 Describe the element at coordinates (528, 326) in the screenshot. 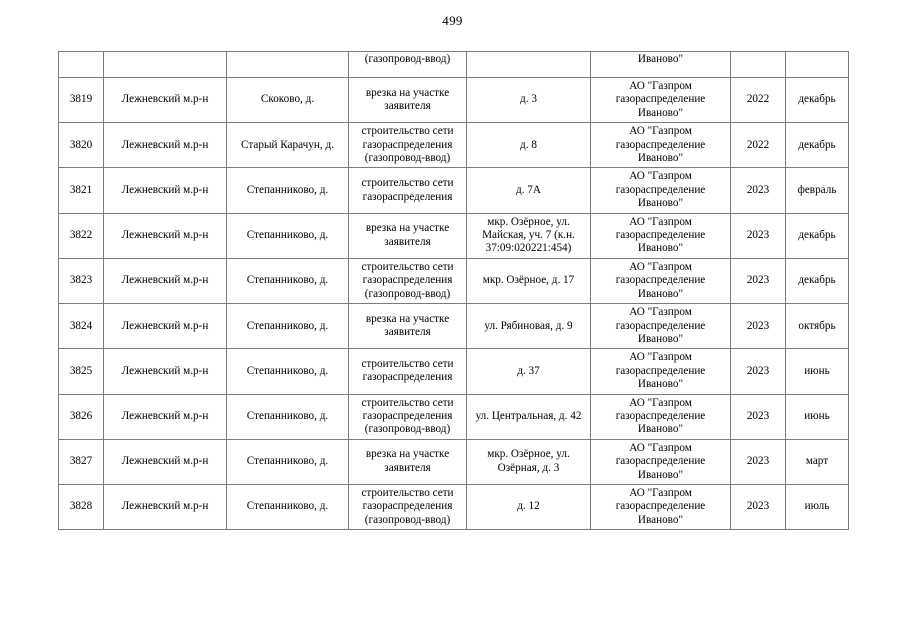

I see `cell-address: ул. Рябиновая, д. 9` at that location.